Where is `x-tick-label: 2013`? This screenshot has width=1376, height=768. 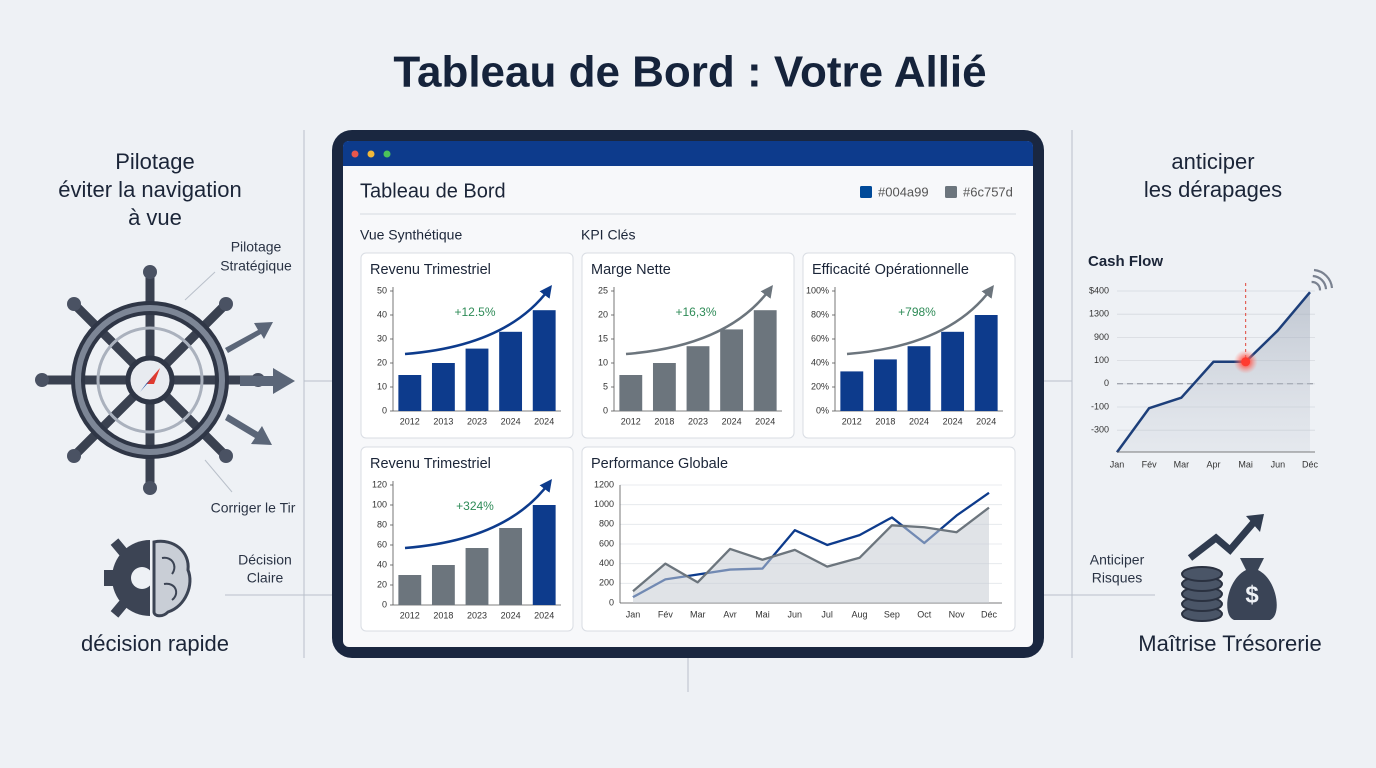 x-tick-label: 2013 is located at coordinates (443, 421).